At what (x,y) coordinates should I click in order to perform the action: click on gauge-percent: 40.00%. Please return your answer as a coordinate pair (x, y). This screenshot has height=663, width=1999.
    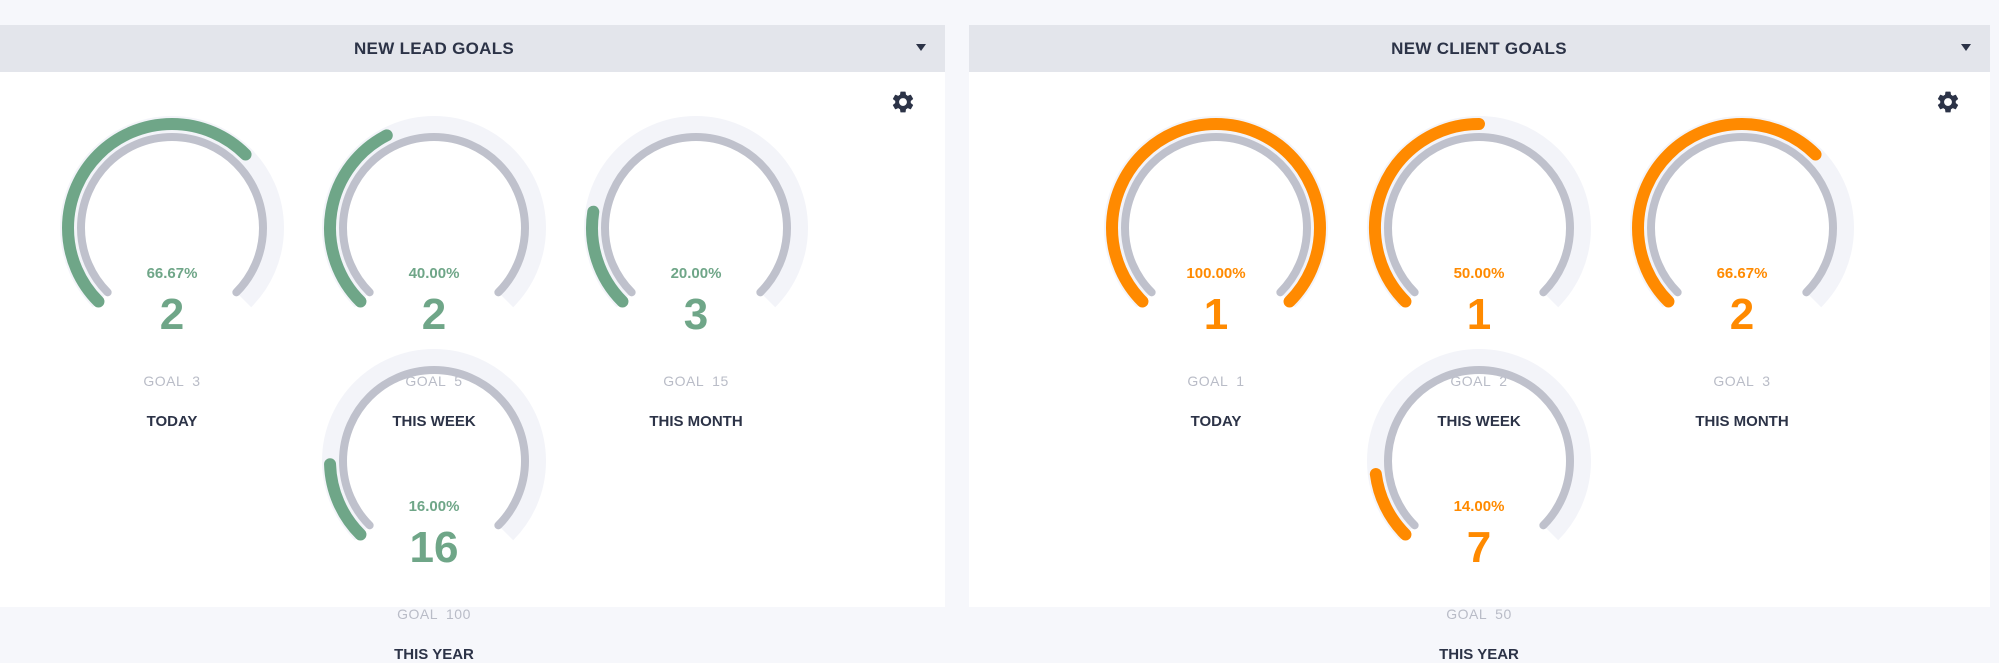
    Looking at the image, I should click on (434, 273).